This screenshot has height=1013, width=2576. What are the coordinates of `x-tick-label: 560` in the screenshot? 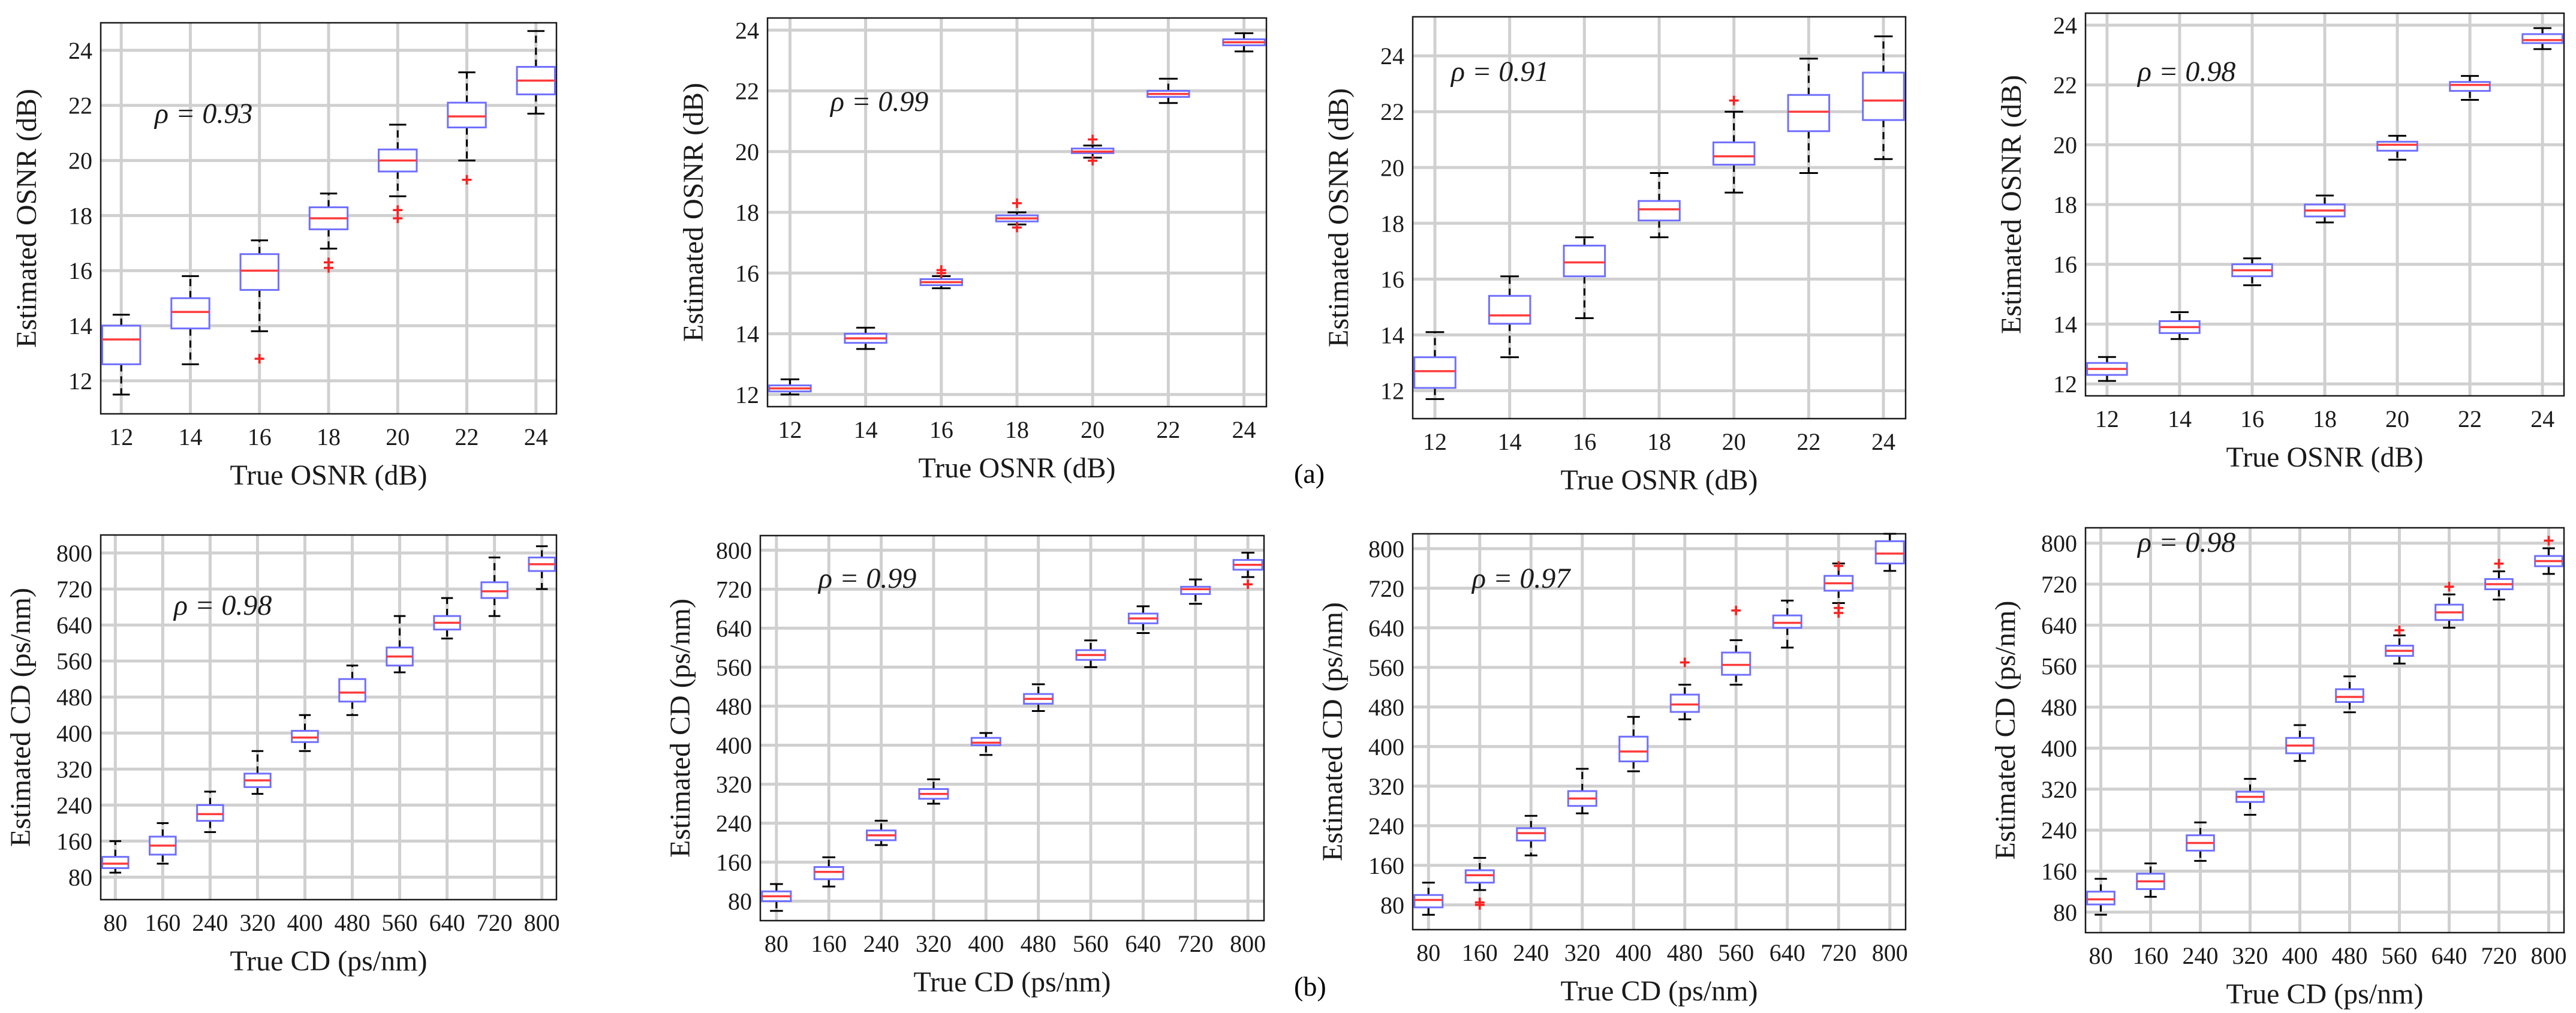 It's located at (1736, 953).